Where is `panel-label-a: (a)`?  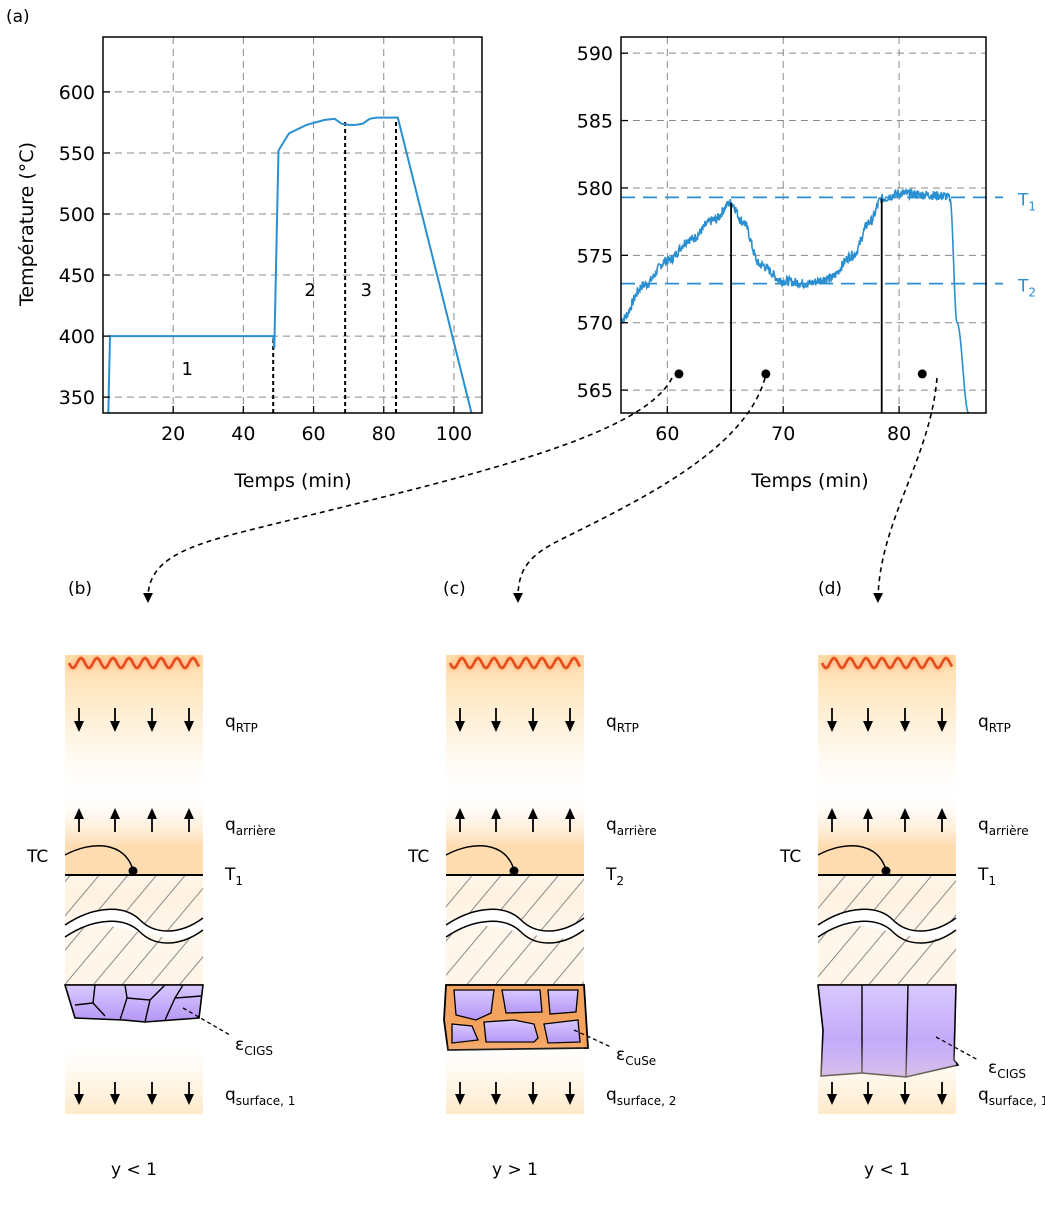 panel-label-a: (a) is located at coordinates (18, 17).